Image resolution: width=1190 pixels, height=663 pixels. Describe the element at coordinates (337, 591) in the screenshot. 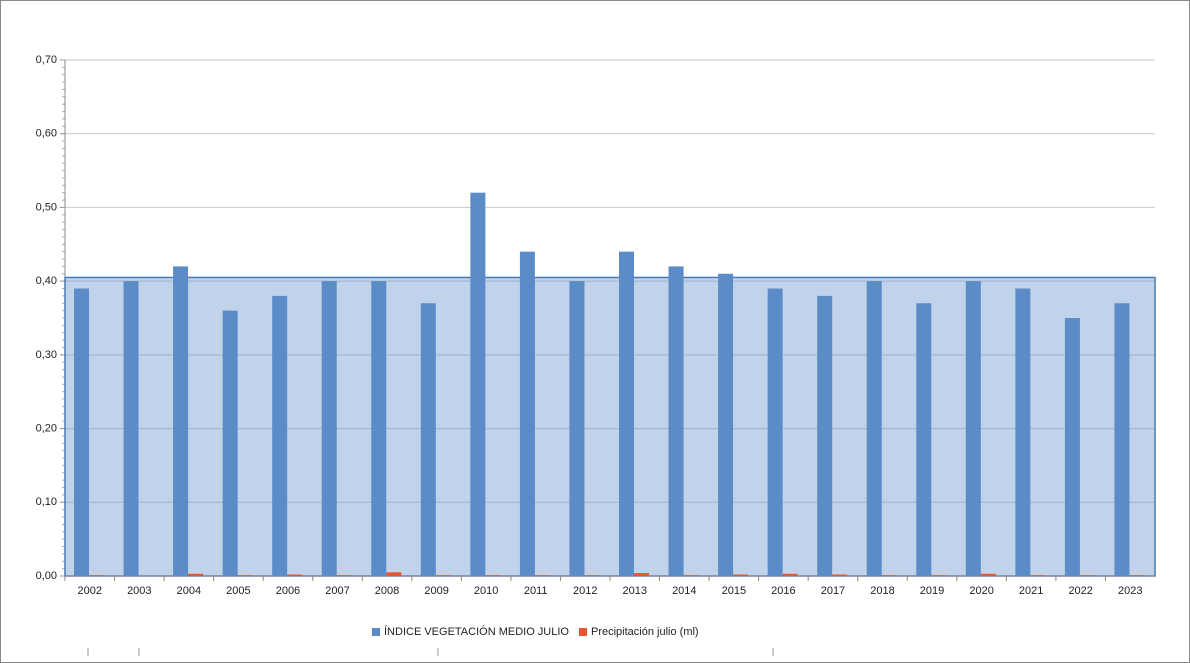

I see `x-tick-label: 2007` at that location.